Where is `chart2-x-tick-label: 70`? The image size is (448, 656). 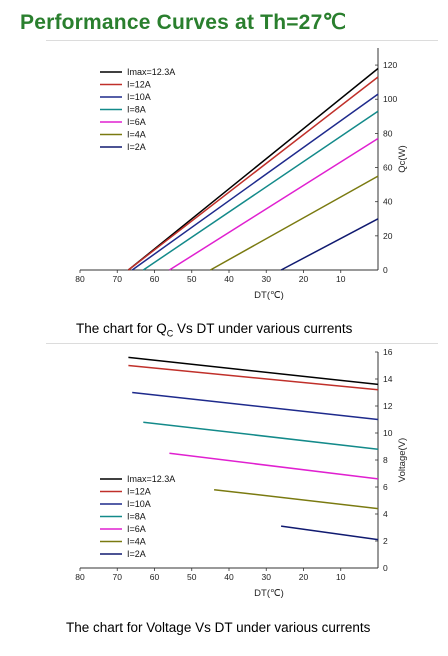
chart2-x-tick-label: 70 is located at coordinates (118, 577).